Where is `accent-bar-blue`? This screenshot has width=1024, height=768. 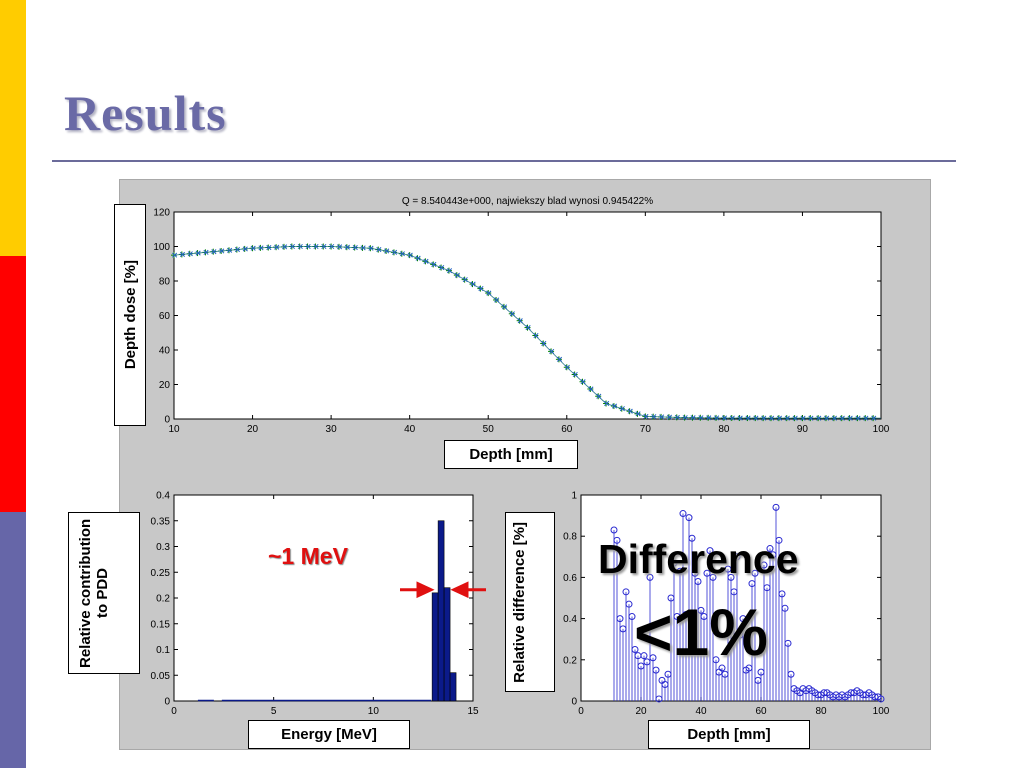 accent-bar-blue is located at coordinates (13, 640).